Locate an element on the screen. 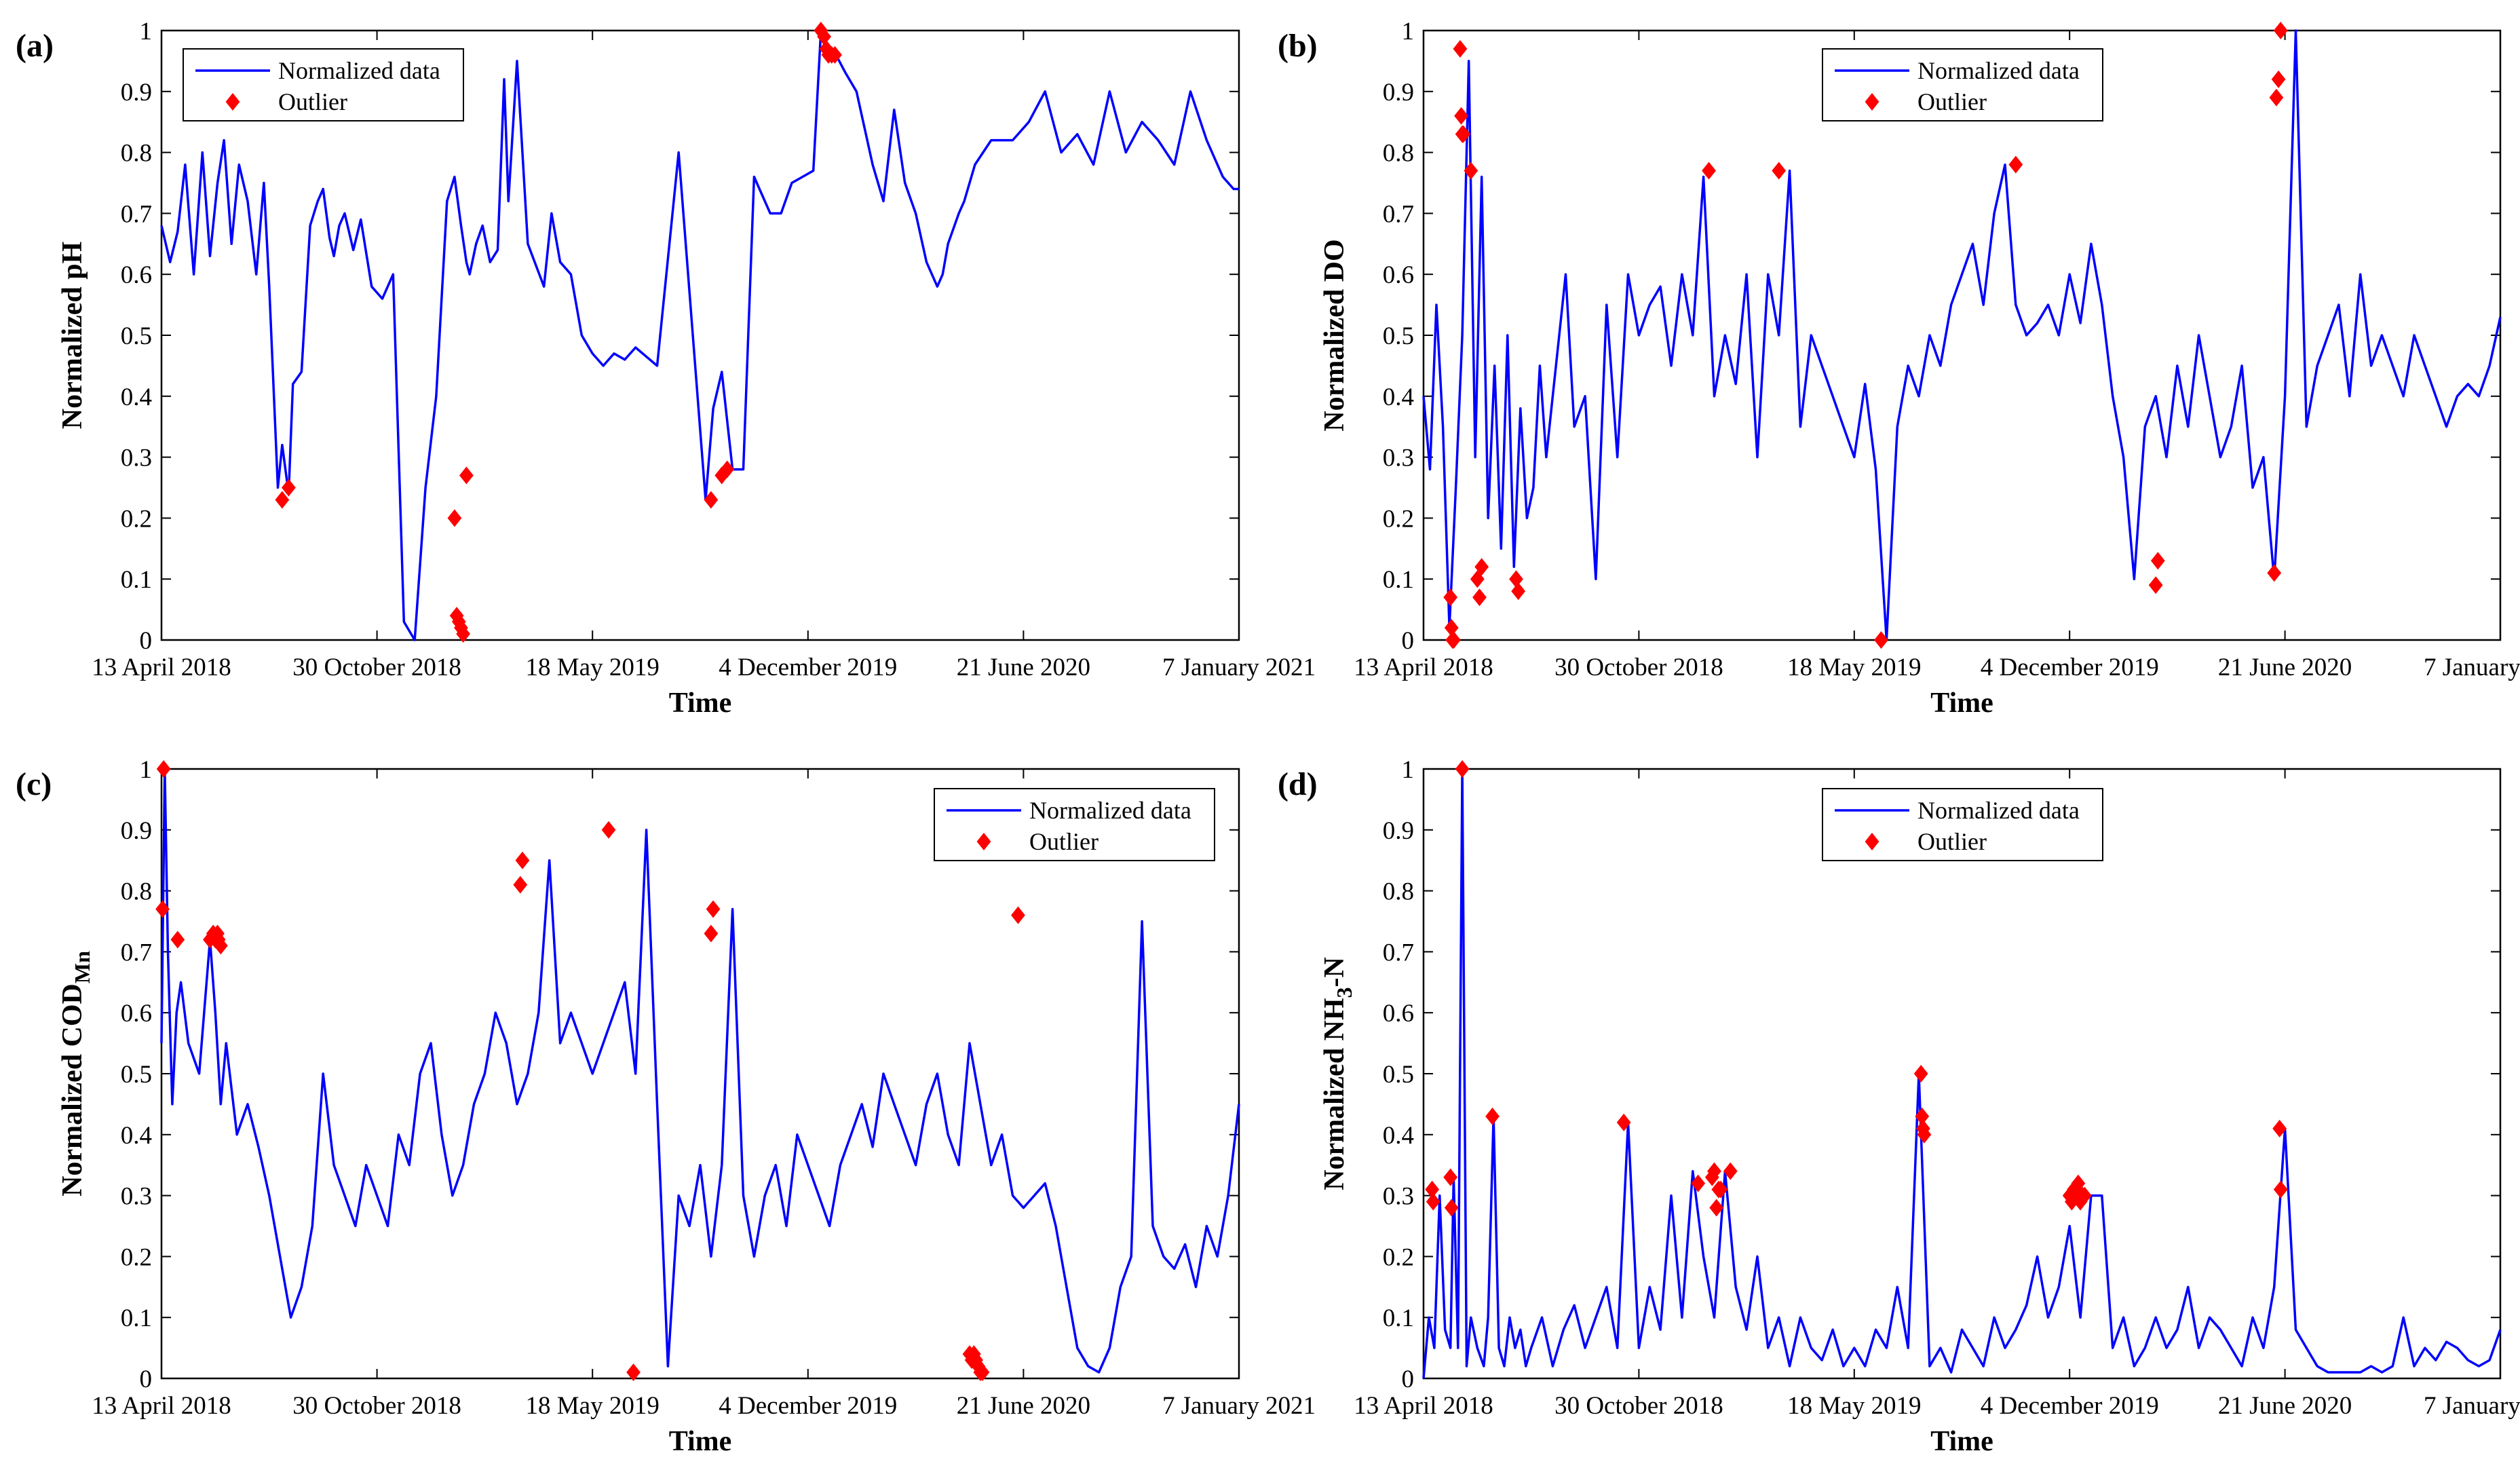 Image resolution: width=2520 pixels, height=1468 pixels. y-tick-label: 0.3 is located at coordinates (1398, 1197).